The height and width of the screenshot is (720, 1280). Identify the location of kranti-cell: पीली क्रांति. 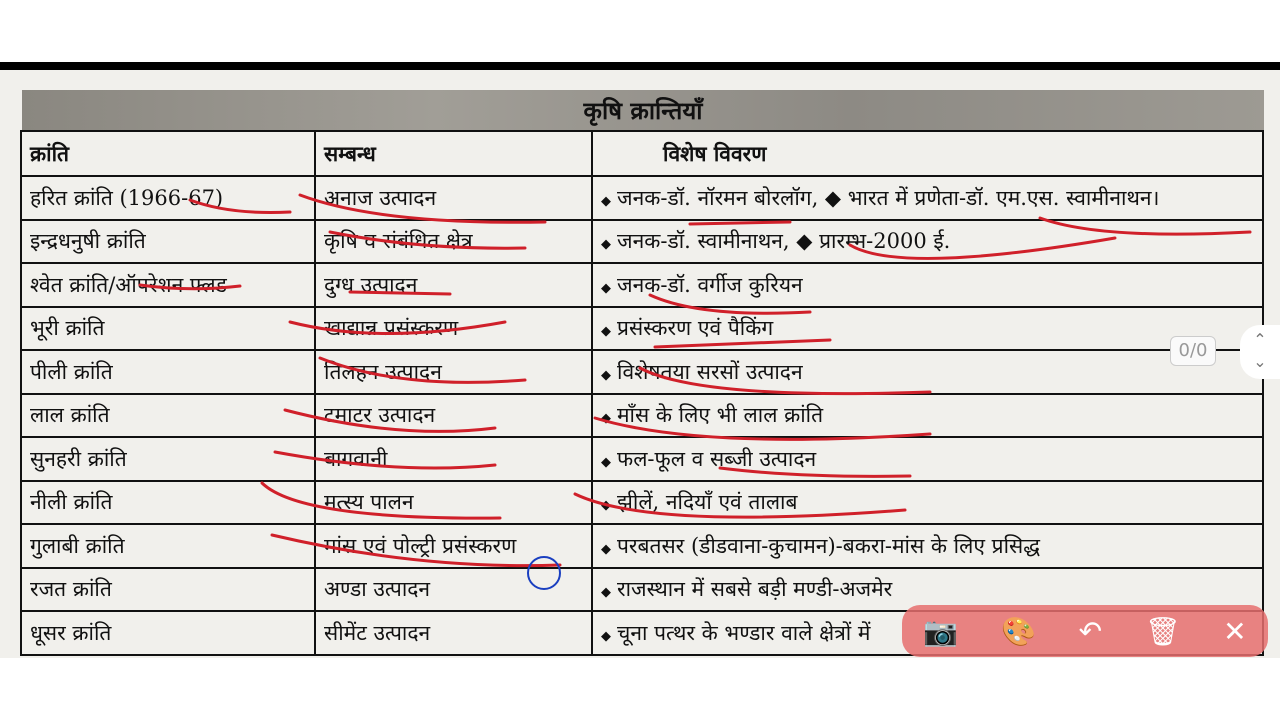
(168, 372).